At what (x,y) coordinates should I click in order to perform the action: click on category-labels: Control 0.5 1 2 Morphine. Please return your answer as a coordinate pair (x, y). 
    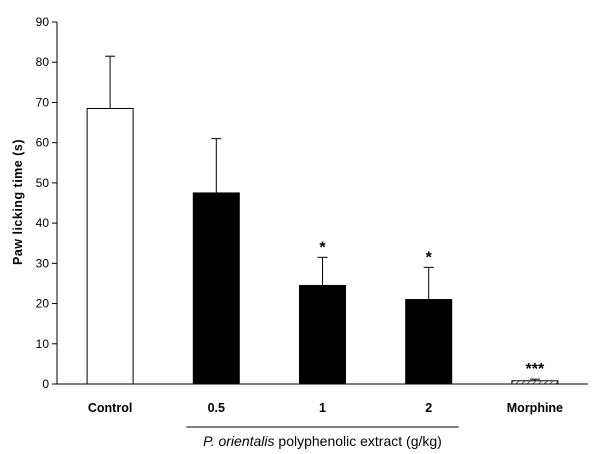
    Looking at the image, I should click on (325, 408).